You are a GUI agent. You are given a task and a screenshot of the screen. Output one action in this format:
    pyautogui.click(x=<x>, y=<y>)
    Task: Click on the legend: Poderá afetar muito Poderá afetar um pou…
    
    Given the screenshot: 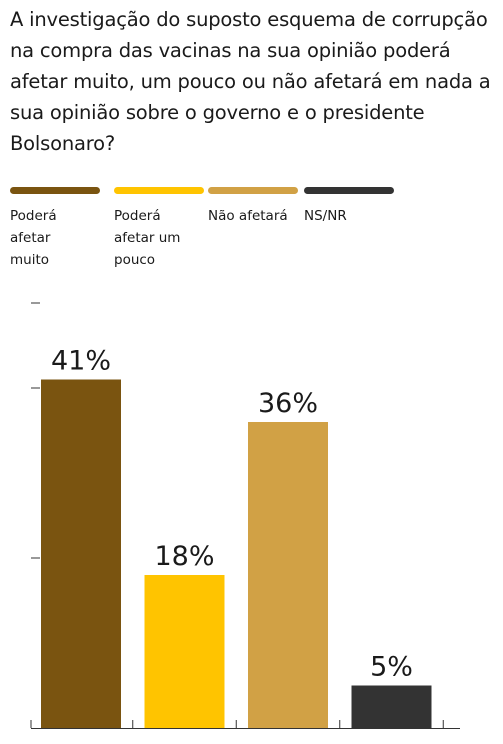 What is the action you would take?
    pyautogui.click(x=255, y=232)
    